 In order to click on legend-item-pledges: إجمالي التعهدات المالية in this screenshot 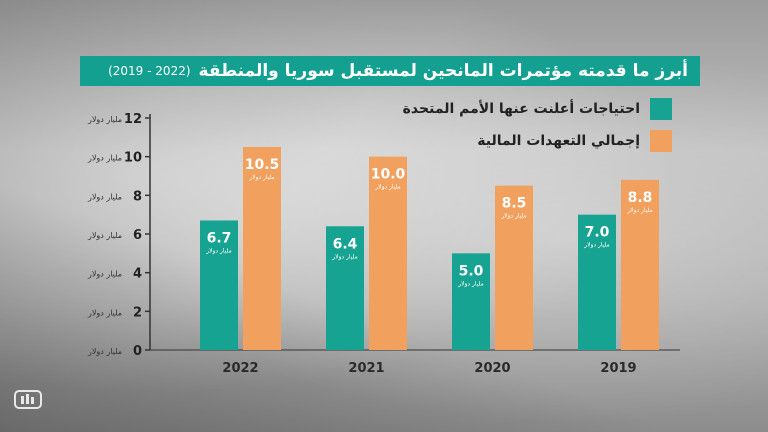, I will do `click(574, 141)`.